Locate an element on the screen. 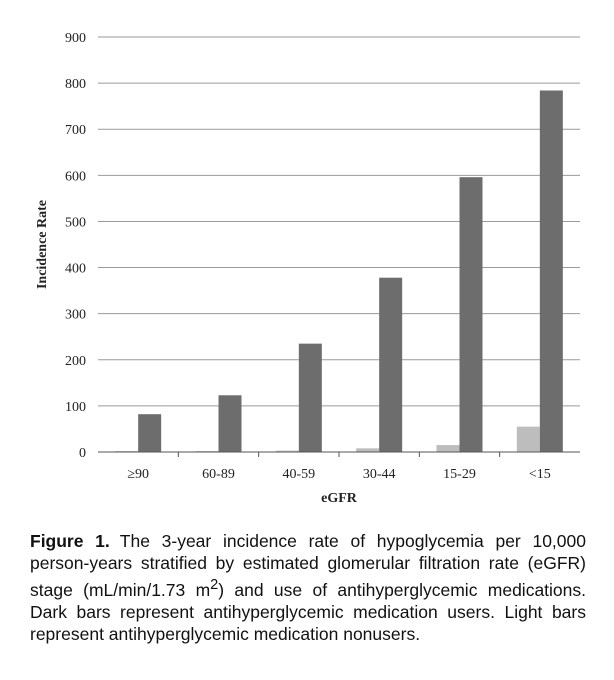 Image resolution: width=614 pixels, height=680 pixels. x-tick-label: <15 is located at coordinates (540, 474).